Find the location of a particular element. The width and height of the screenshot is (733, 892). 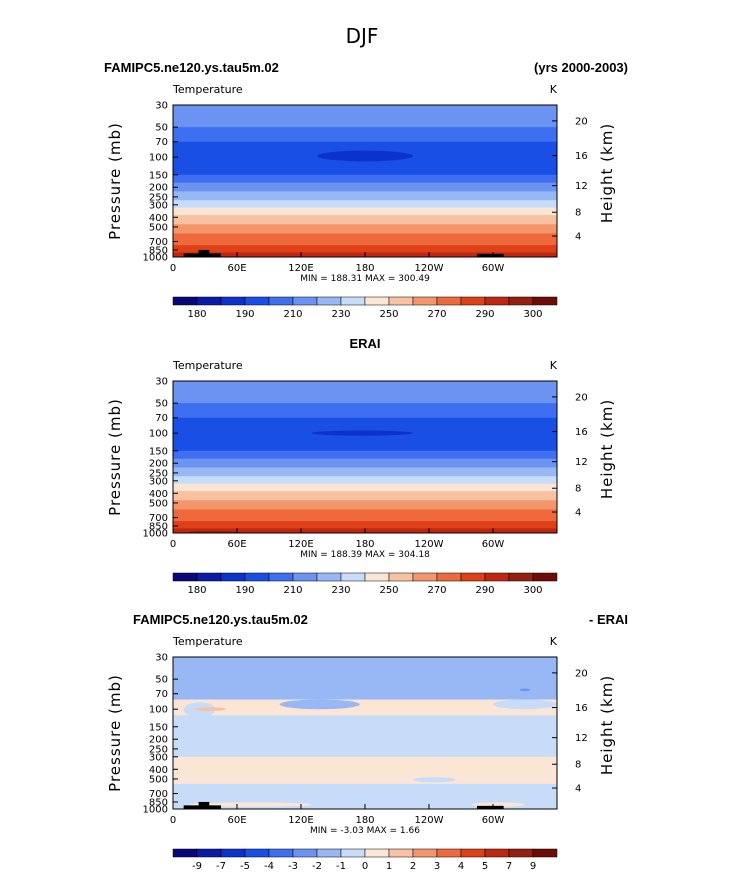

lon-tick-label: 0 is located at coordinates (173, 268).